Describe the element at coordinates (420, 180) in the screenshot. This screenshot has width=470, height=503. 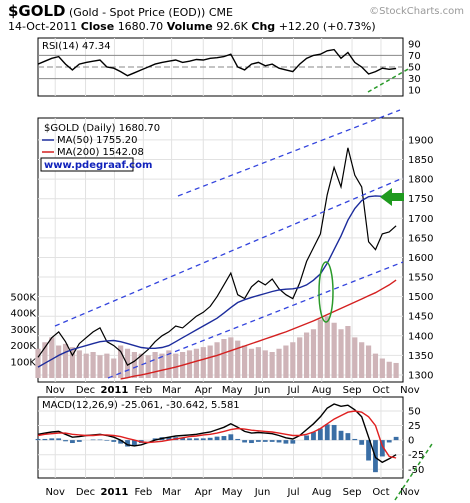
I see `y-tick-label: 1800` at that location.